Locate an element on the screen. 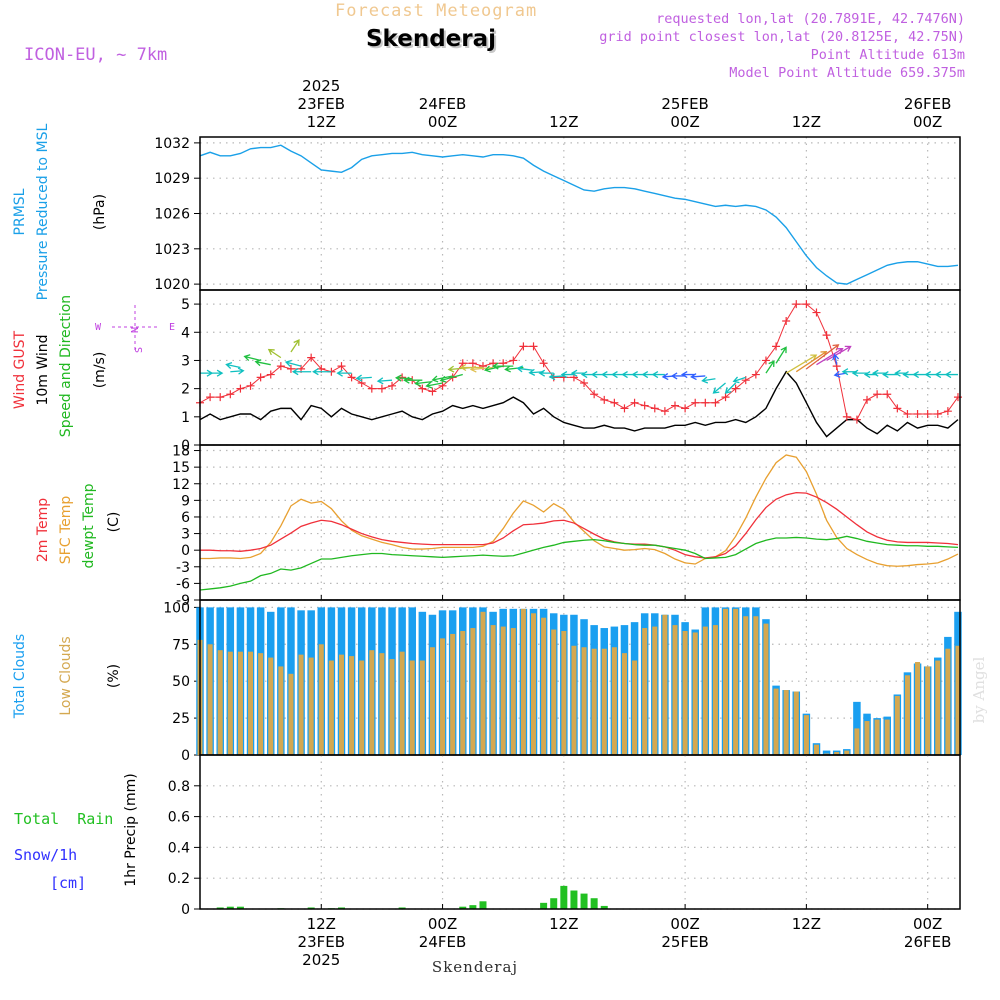 The image size is (1000, 1000). wind-label-10m: 10m Wind is located at coordinates (43, 369).